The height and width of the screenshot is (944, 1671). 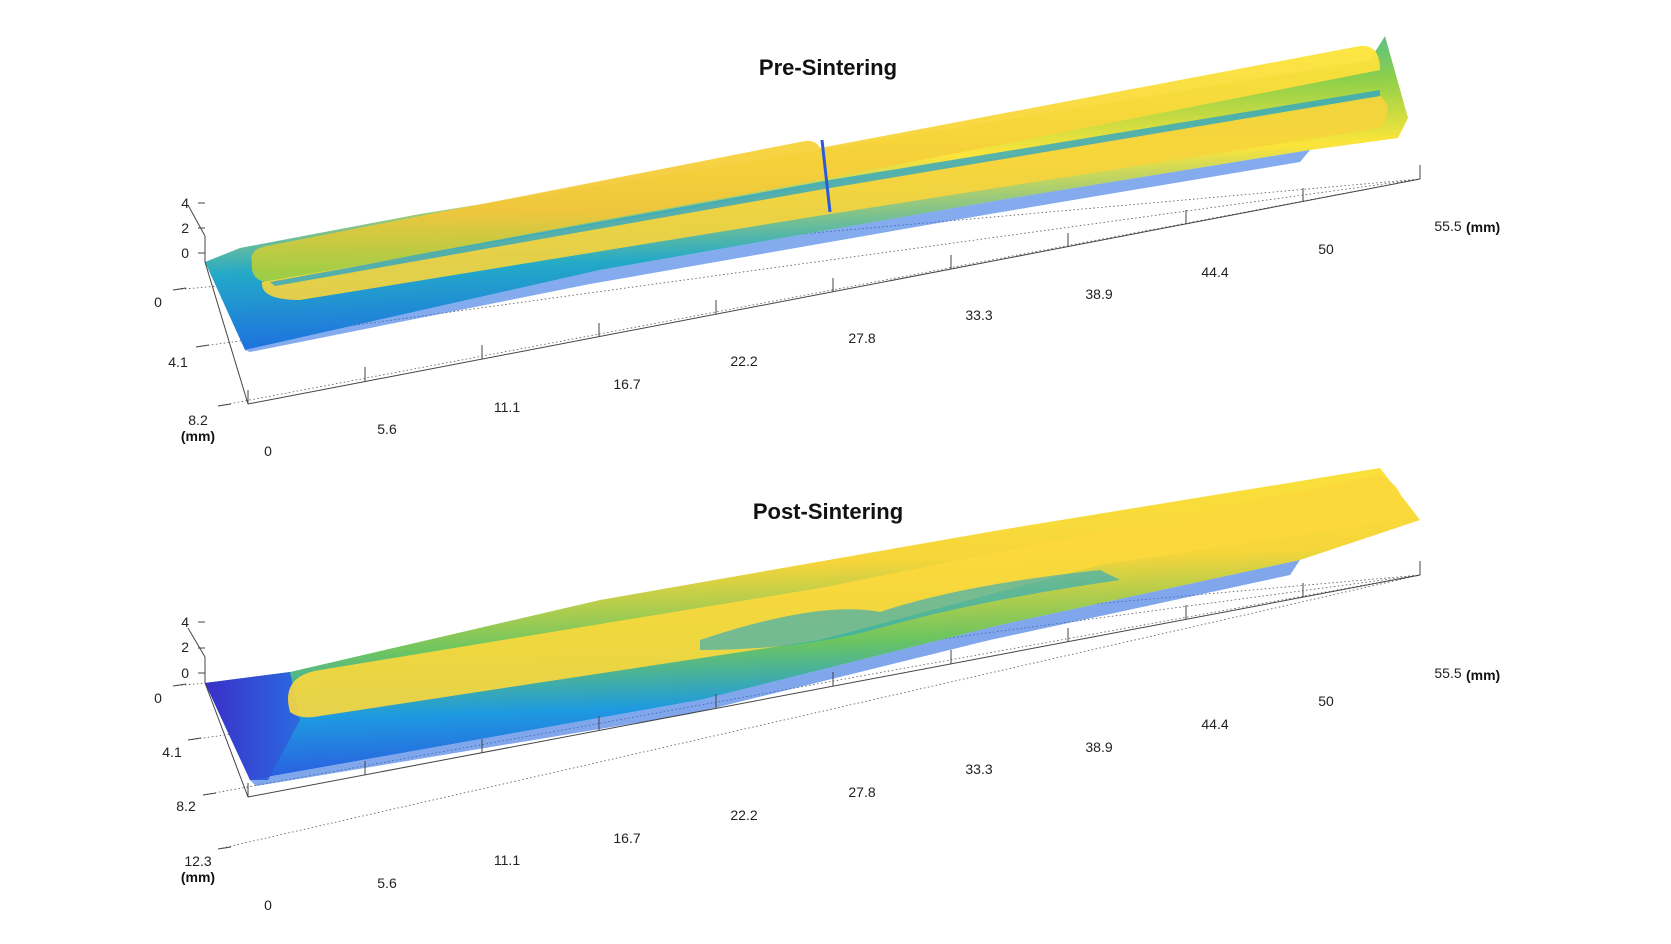 I want to click on pre-z-ticks: 4 2 0, so click(x=193, y=228).